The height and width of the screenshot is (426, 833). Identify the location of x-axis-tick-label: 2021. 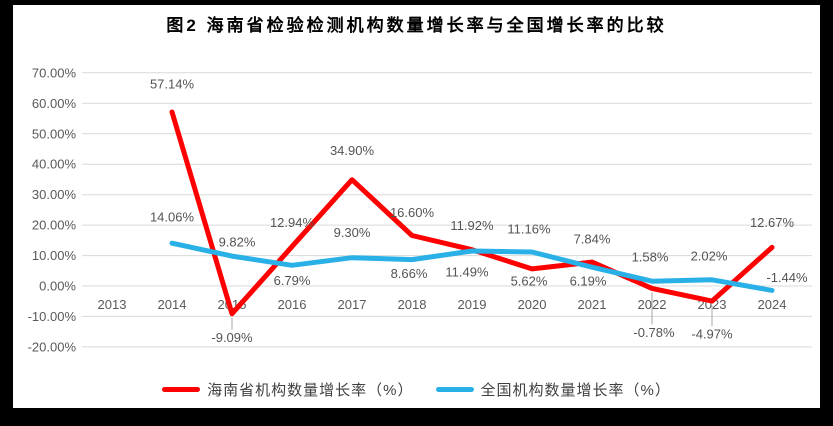
(592, 304).